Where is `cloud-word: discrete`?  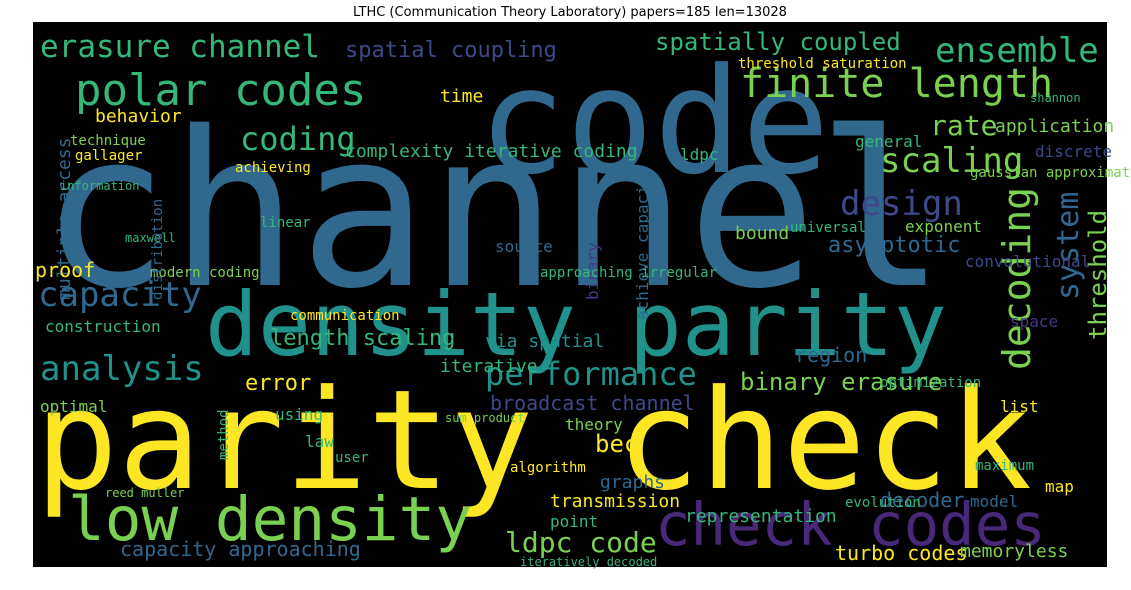 cloud-word: discrete is located at coordinates (1073, 151).